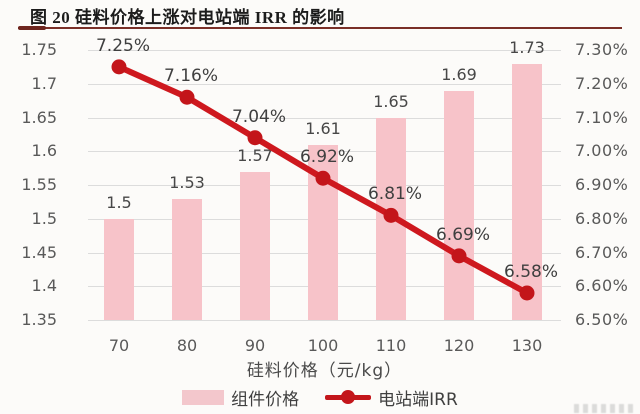 Image resolution: width=640 pixels, height=414 pixels. Describe the element at coordinates (459, 345) in the screenshot. I see `x-axis-tick-label: 120` at that location.